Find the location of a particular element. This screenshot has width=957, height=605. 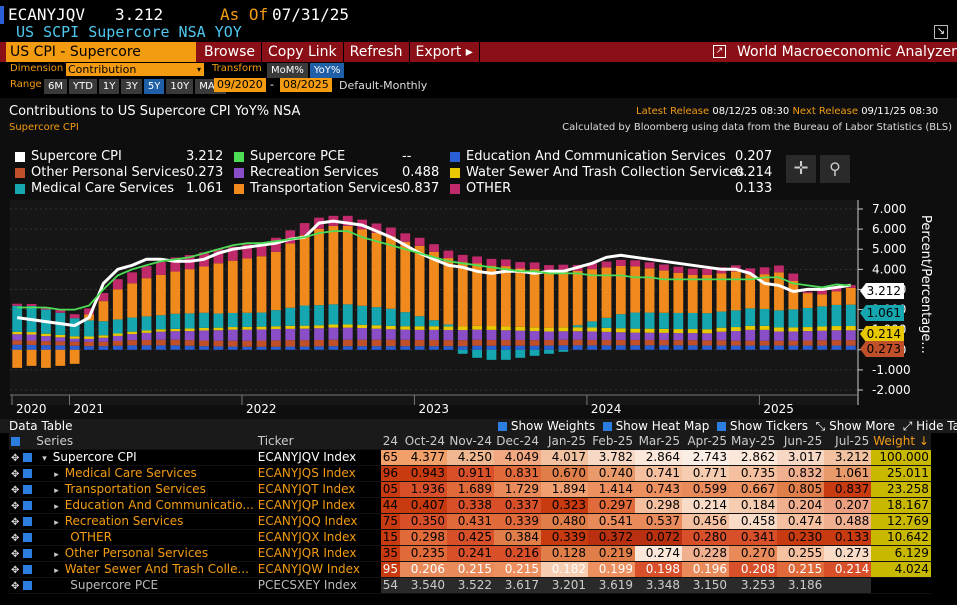

legend-item: Supercore CPI is located at coordinates (68, 156).